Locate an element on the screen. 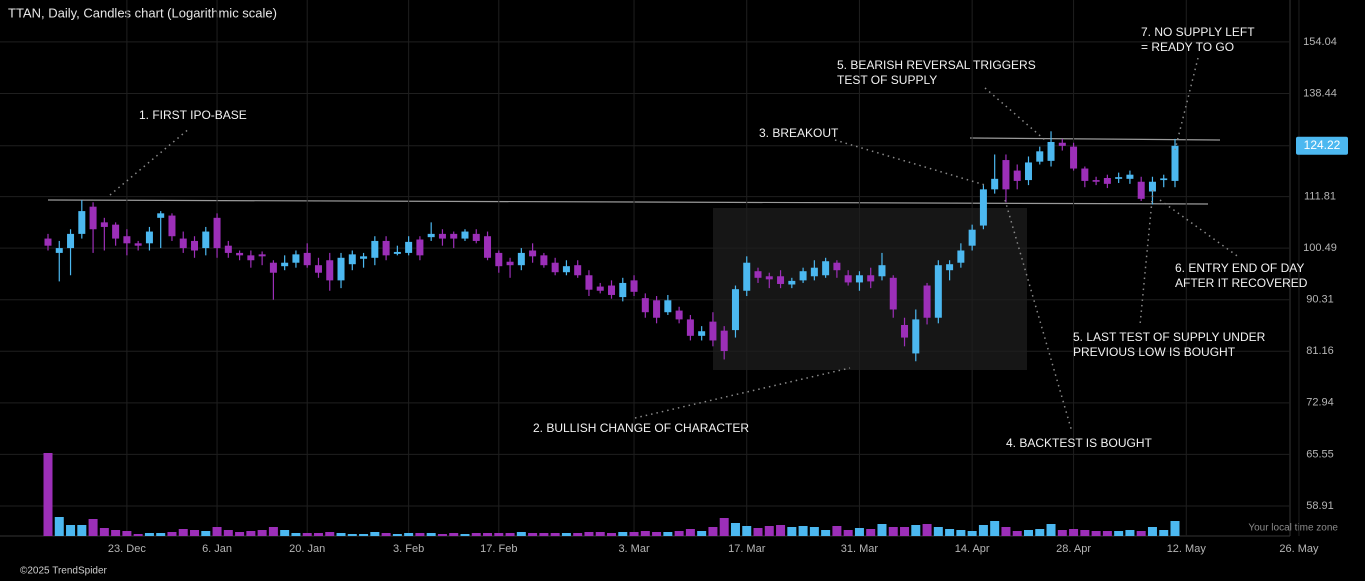 Image resolution: width=1365 pixels, height=581 pixels. y-tick-label: 100.49 is located at coordinates (1320, 248).